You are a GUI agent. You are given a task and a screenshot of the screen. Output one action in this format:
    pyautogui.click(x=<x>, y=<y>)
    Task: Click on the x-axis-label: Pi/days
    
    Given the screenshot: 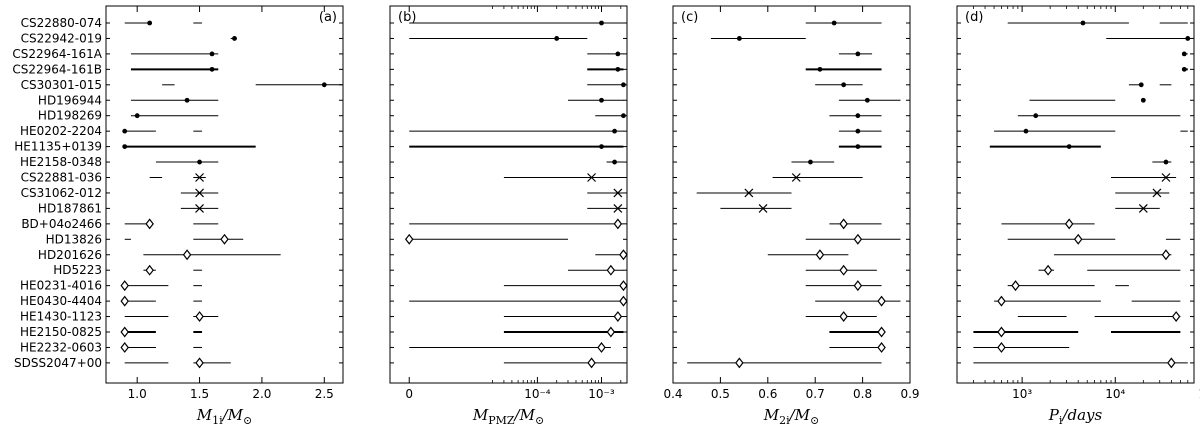 What is the action you would take?
    pyautogui.click(x=1075, y=416)
    